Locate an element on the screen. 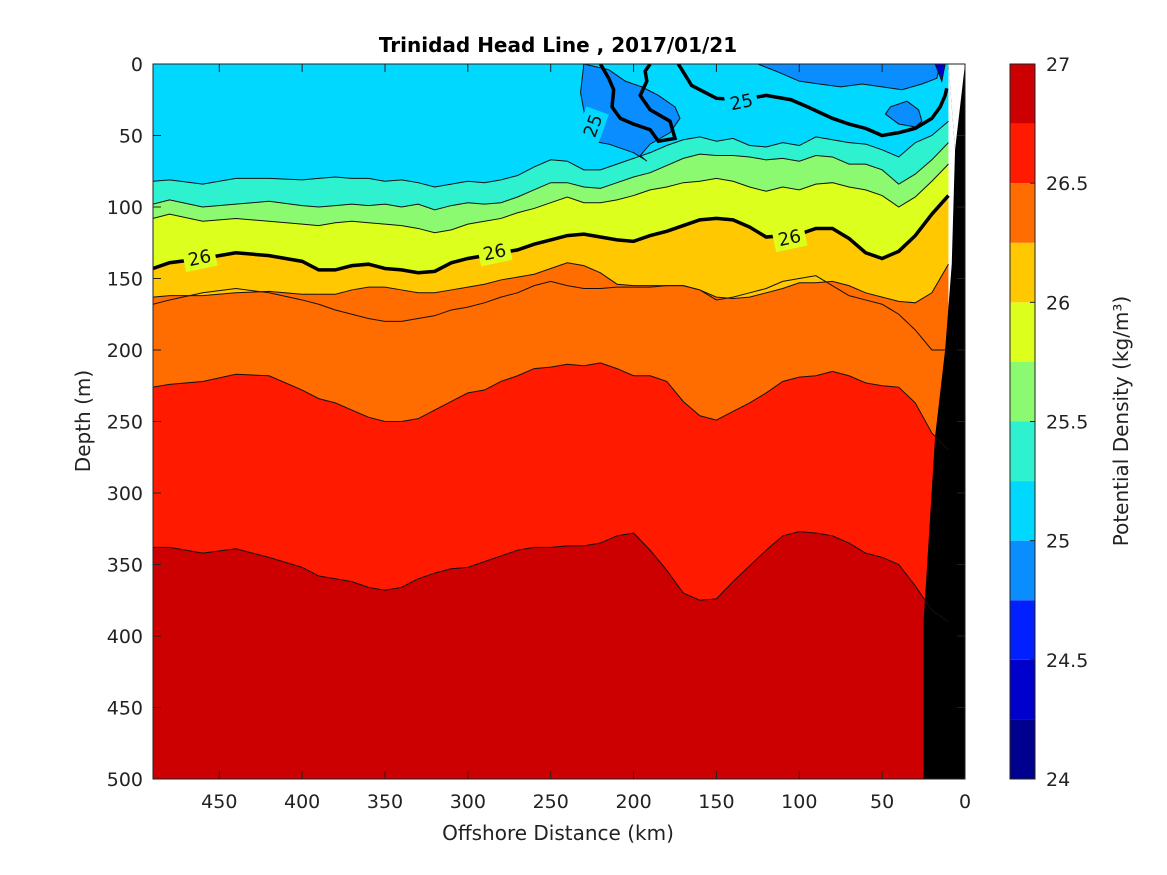  colorbar-tick-label: 25 is located at coordinates (1058, 542).